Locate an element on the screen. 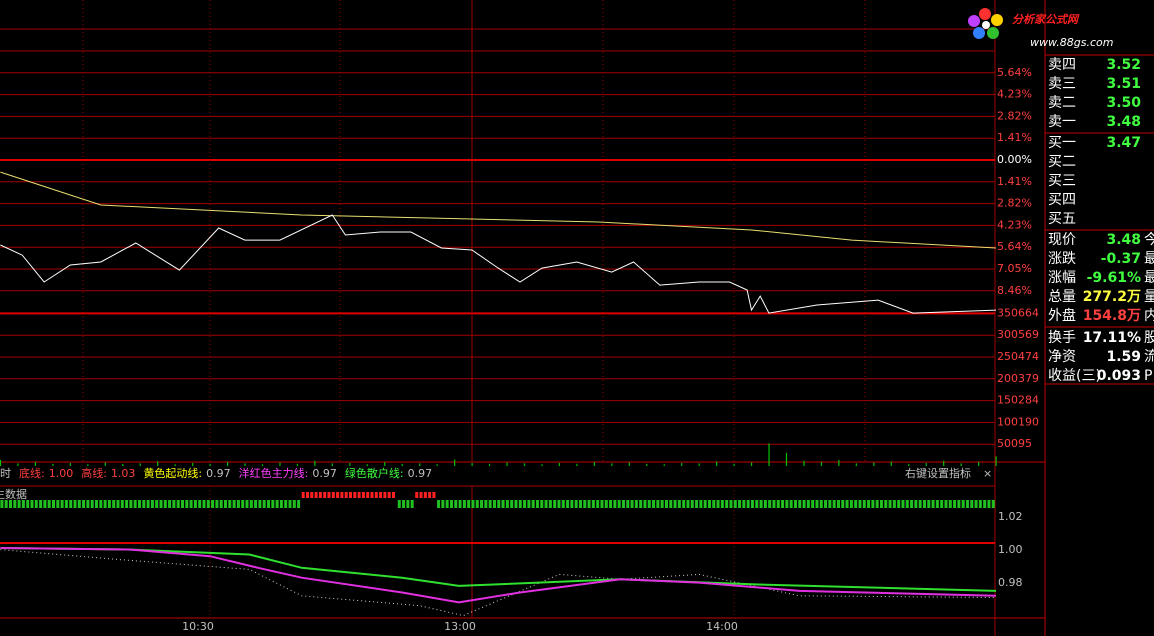 This screenshot has width=1154, height=636. quote-label: 现价 is located at coordinates (1062, 240).